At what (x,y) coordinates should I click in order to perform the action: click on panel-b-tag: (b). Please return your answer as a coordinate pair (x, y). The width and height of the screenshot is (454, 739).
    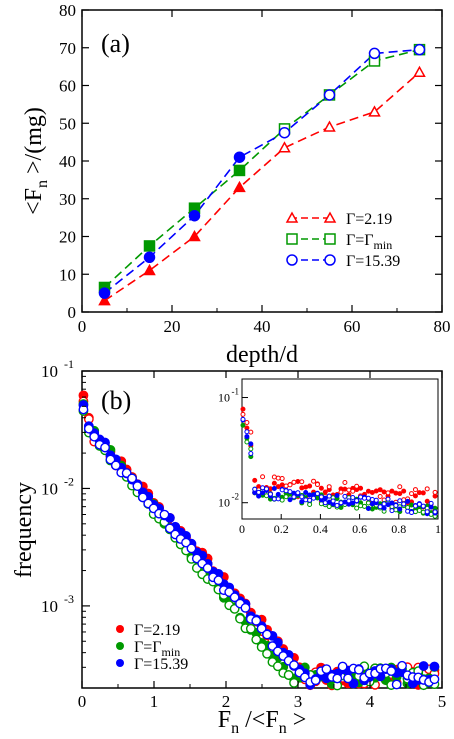
    Looking at the image, I should click on (116, 400).